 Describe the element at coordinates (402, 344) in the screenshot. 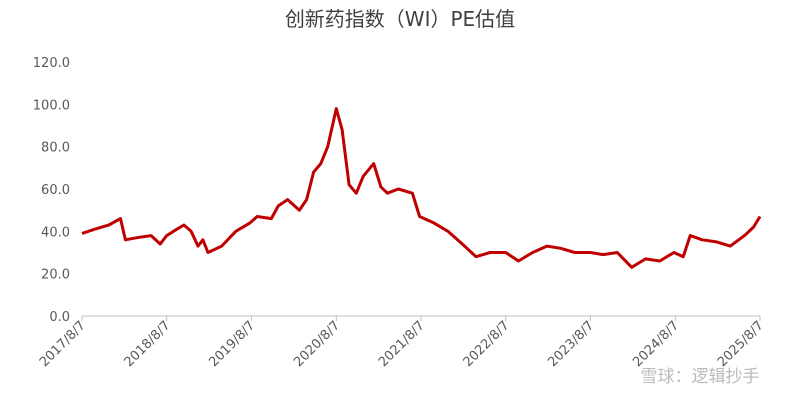

I see `x-tick-label: 2021/8/7` at that location.